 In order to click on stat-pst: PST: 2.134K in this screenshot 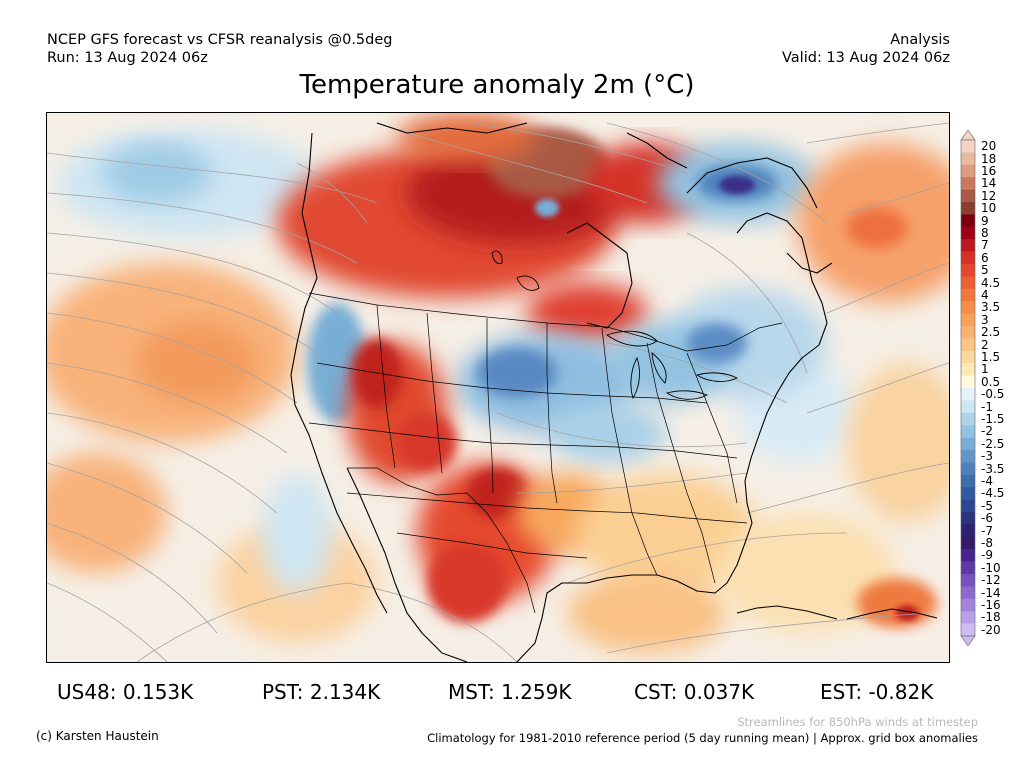, I will do `click(321, 692)`.